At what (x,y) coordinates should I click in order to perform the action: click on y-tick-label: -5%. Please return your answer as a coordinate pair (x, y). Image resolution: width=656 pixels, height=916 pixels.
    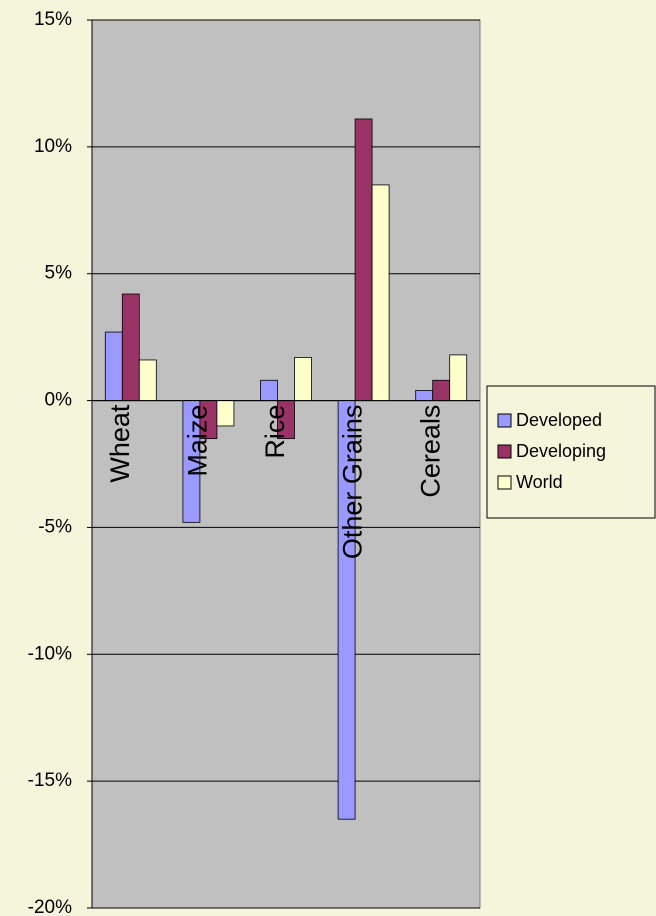
    Looking at the image, I should click on (55, 526).